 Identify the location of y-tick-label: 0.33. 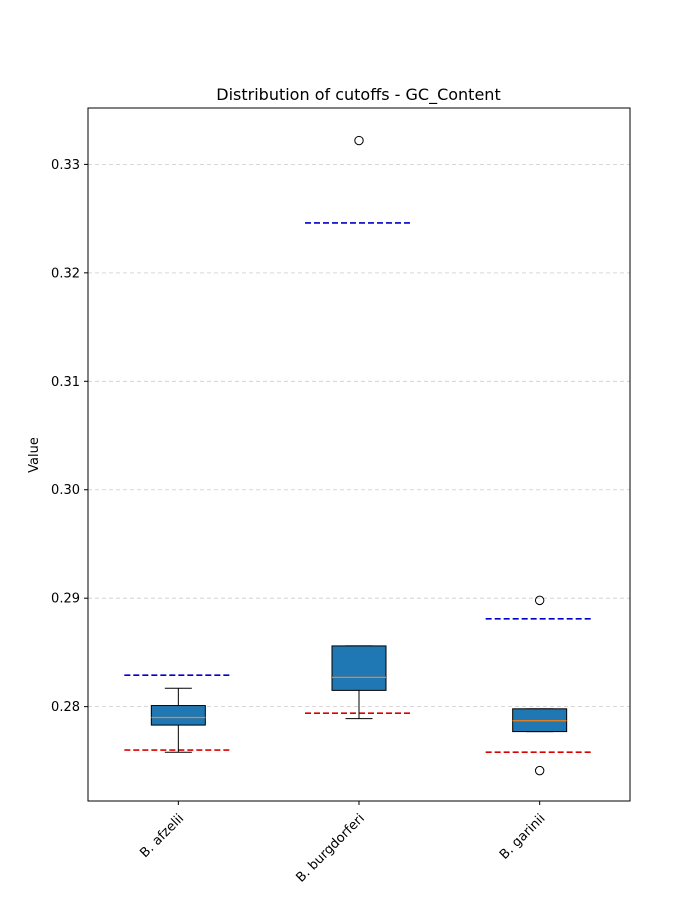
(65, 165).